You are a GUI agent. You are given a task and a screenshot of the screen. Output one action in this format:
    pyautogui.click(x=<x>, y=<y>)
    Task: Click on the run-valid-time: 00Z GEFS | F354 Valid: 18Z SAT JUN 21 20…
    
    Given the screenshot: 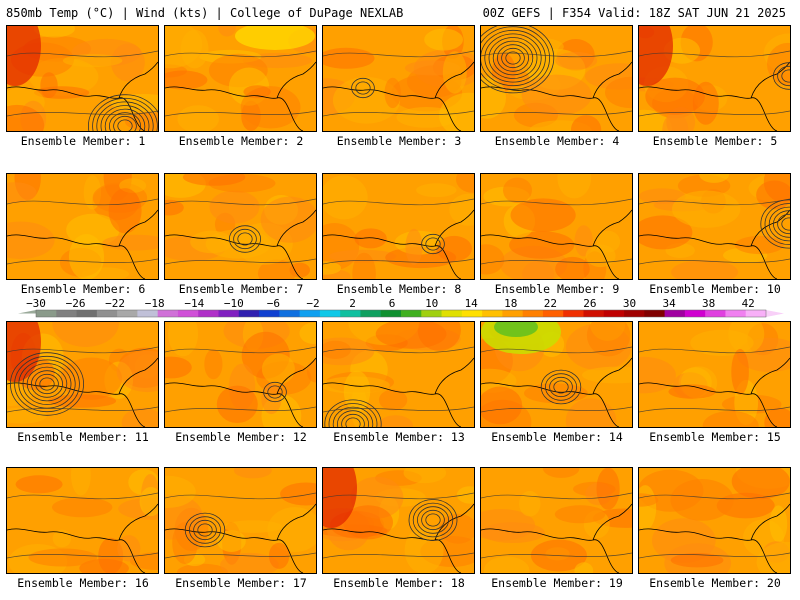 What is the action you would take?
    pyautogui.click(x=634, y=13)
    